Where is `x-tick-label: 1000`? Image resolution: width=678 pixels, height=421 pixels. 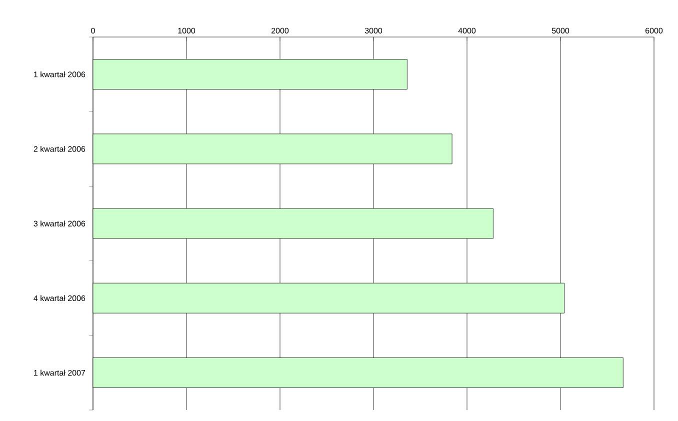
x-tick-label: 1000 is located at coordinates (187, 31).